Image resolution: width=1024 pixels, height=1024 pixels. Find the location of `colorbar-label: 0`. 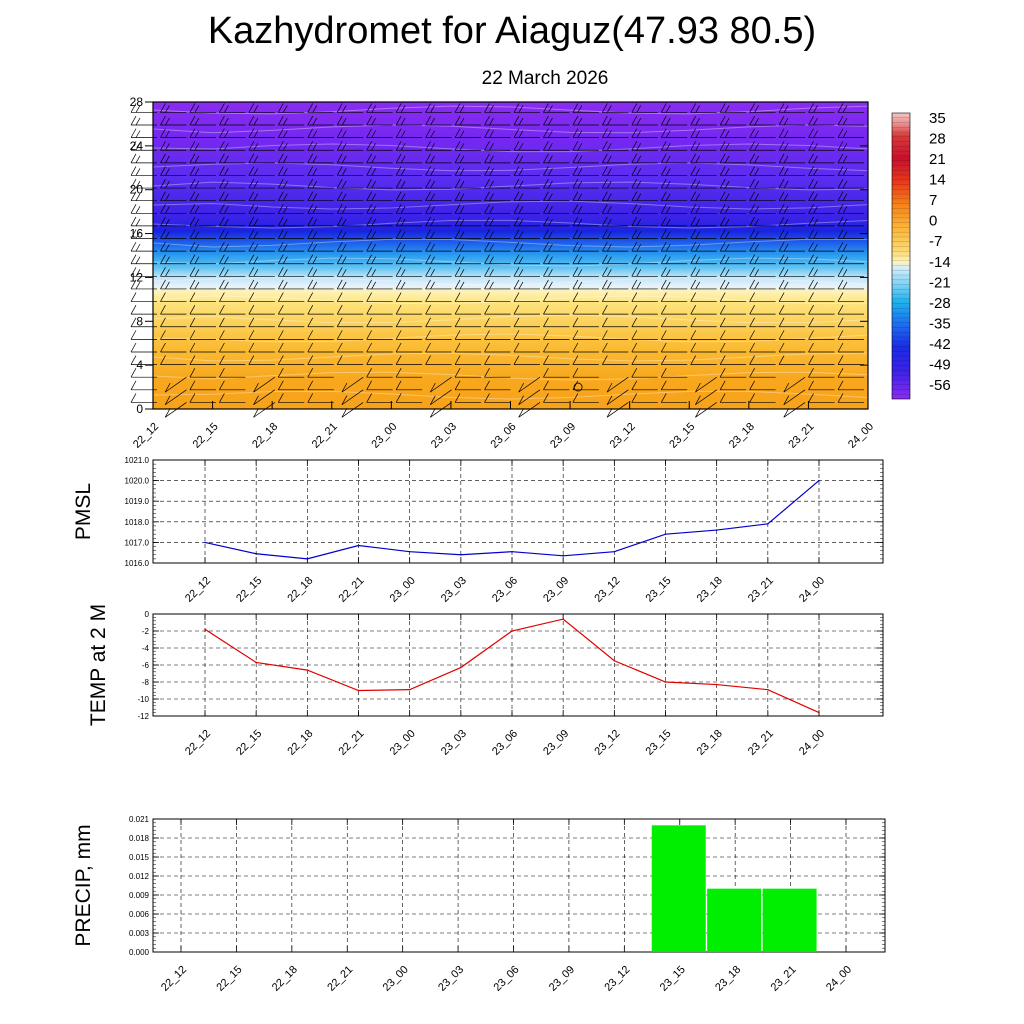

colorbar-label: 0 is located at coordinates (933, 221).